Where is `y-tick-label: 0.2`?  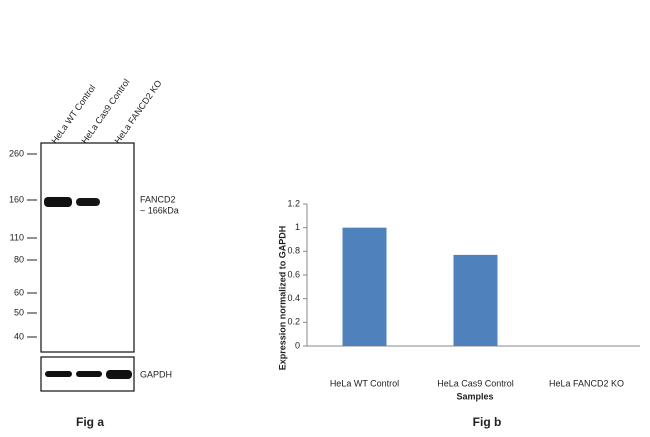
y-tick-label: 0.2 is located at coordinates (293, 322).